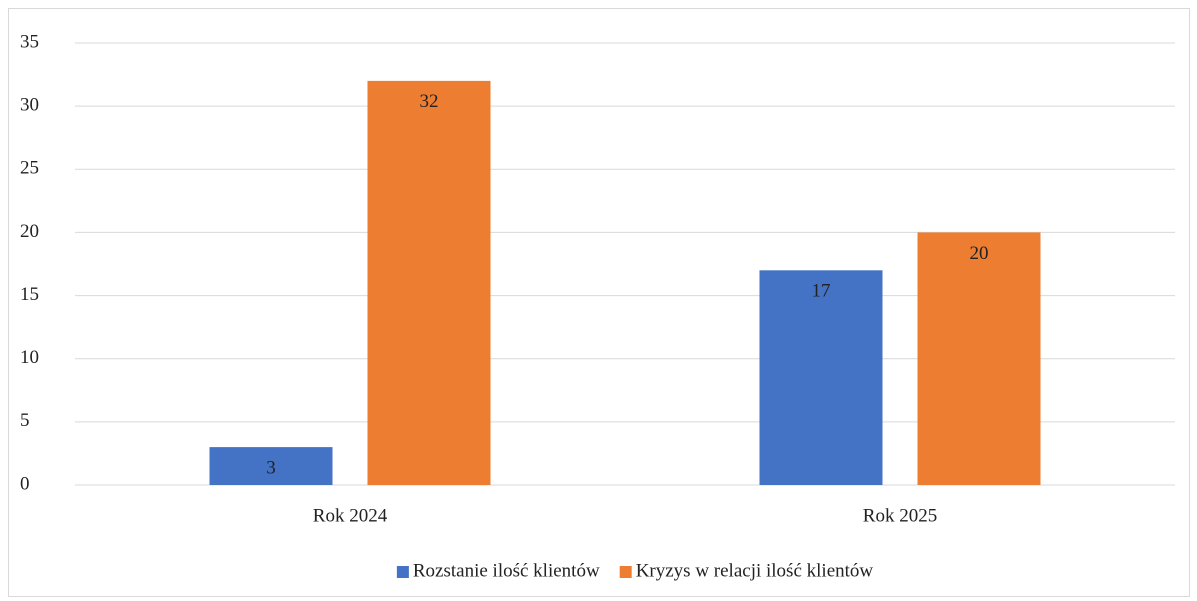 This screenshot has width=1197, height=601. Describe the element at coordinates (29, 231) in the screenshot. I see `y-tick-label: 20` at that location.